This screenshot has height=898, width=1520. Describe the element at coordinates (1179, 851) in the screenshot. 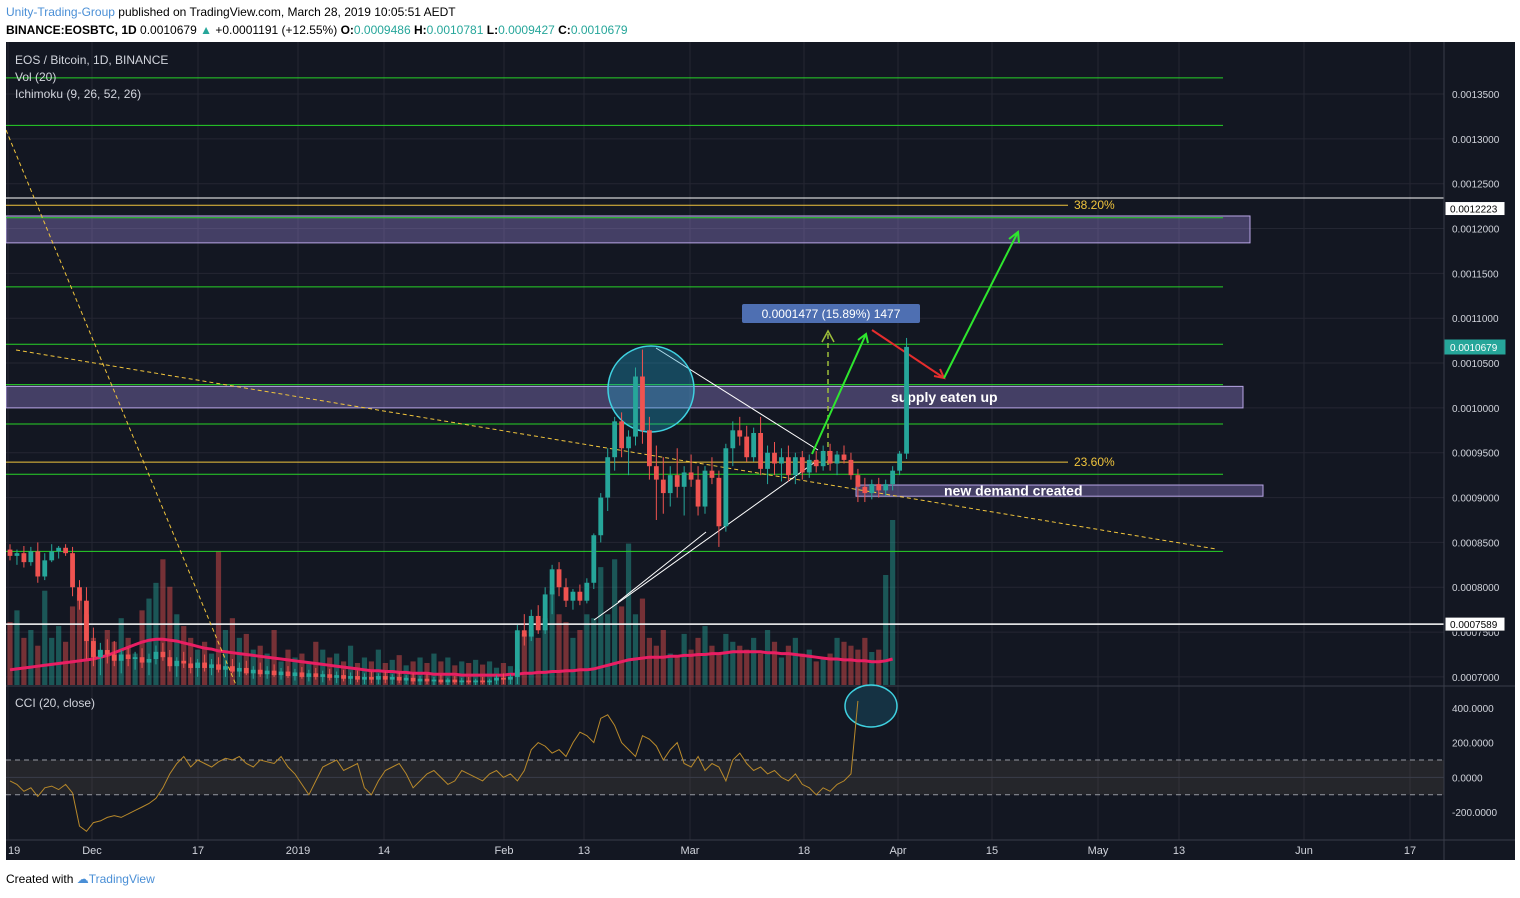

I see `time-tick-label: 13` at that location.